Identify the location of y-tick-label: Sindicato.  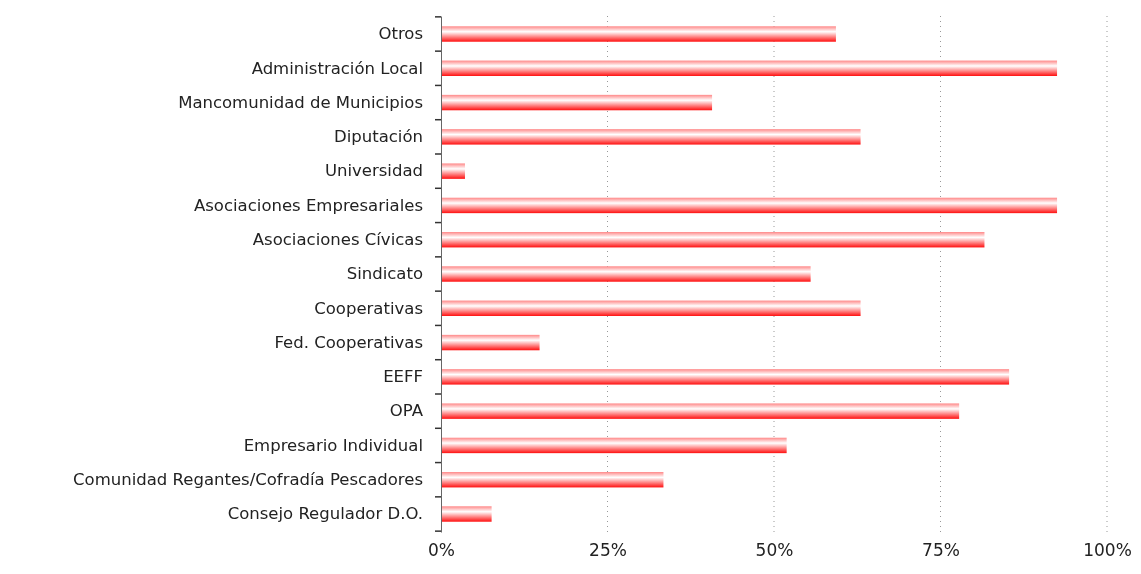
(384, 274).